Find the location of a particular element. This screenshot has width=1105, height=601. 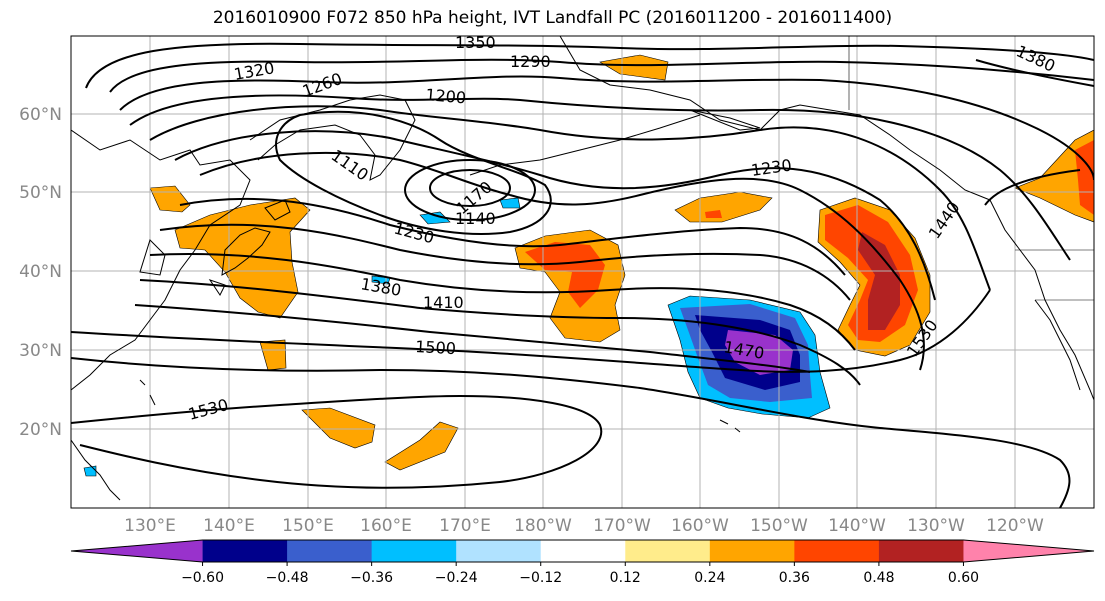

colorbar-tick-label: −0.24 is located at coordinates (456, 578).